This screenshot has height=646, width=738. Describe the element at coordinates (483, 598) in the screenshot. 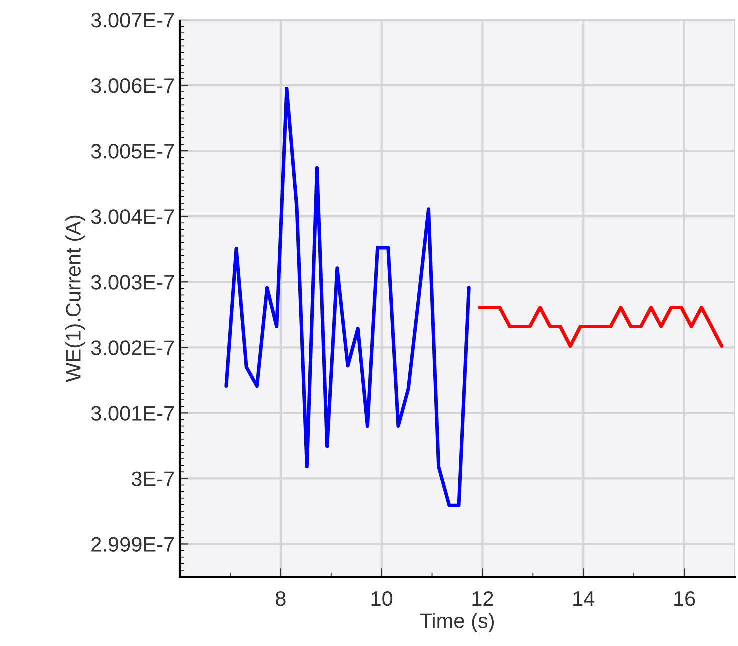

I see `x-tick-label: 12` at that location.